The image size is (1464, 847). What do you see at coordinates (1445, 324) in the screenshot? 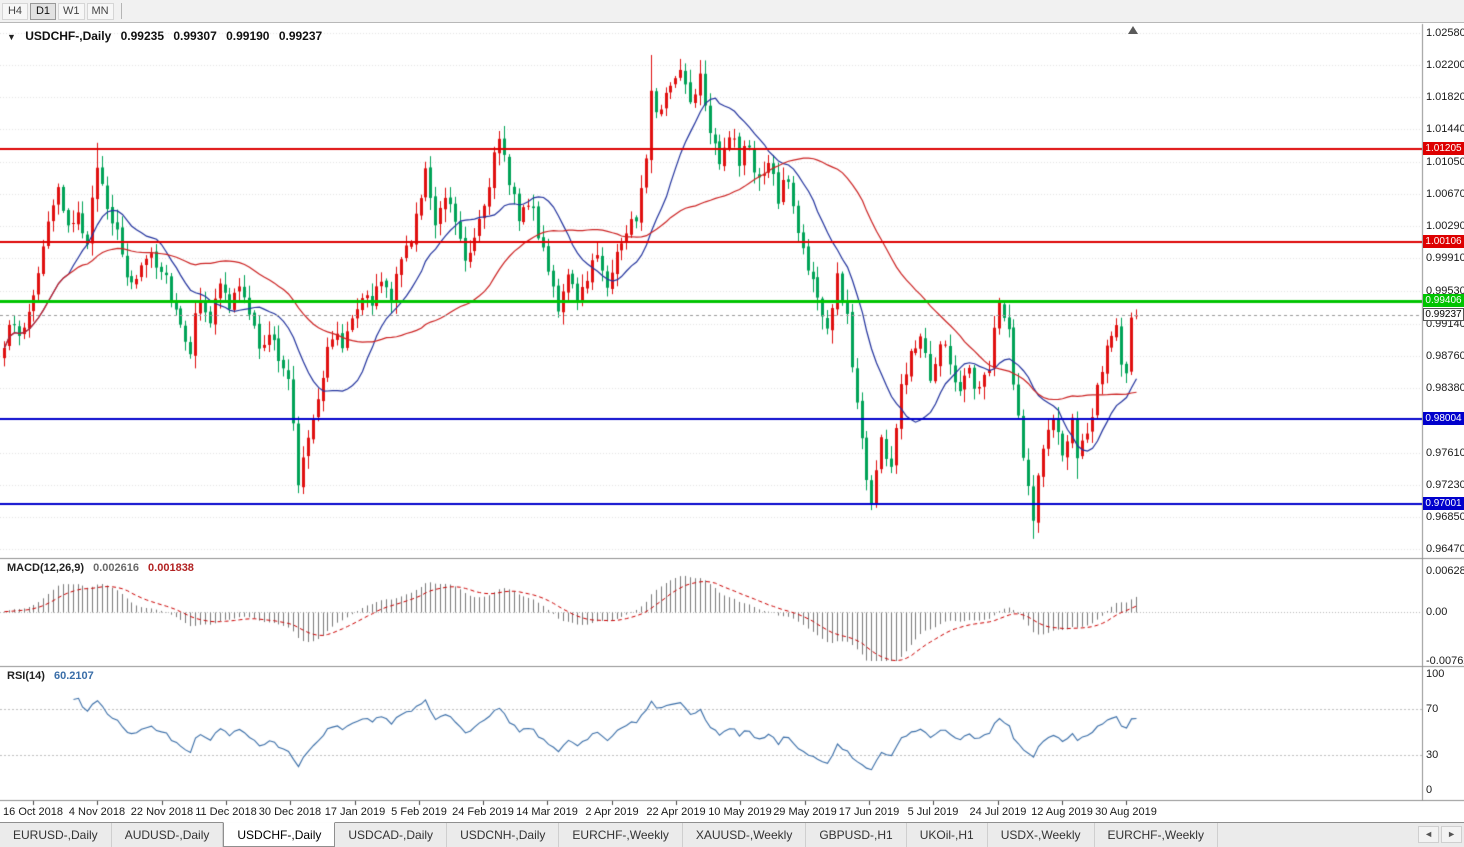
I see `price-axis-label: 0.99140` at bounding box center [1445, 324].